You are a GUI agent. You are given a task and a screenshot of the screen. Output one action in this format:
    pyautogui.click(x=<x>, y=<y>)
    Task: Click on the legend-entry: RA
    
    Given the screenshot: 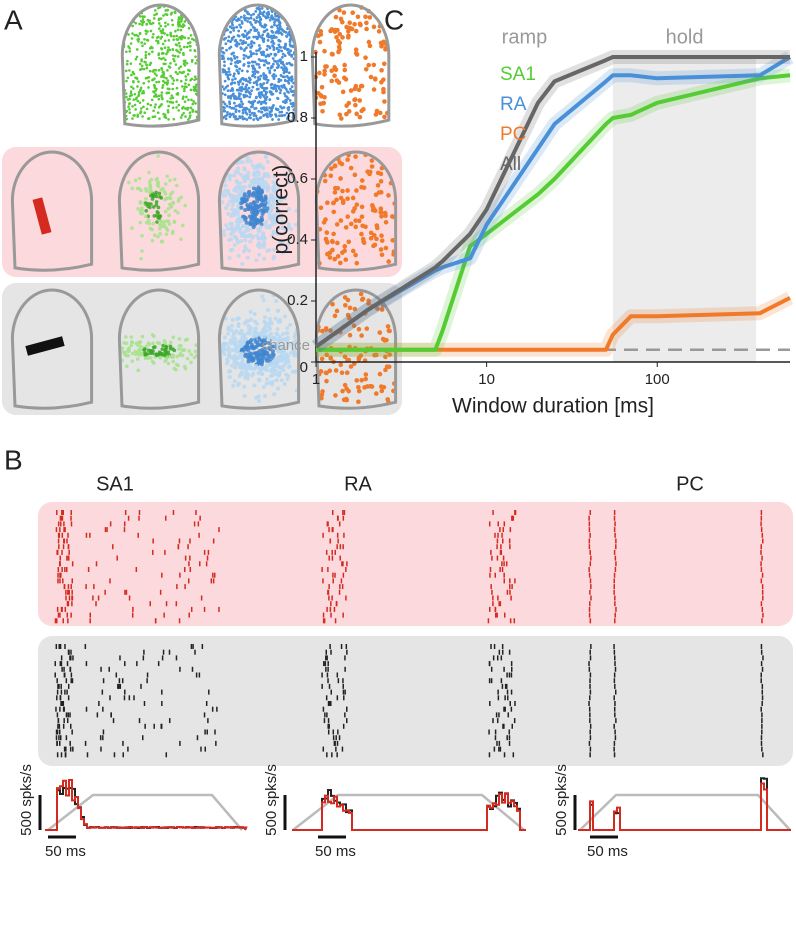 What is the action you would take?
    pyautogui.click(x=513, y=104)
    